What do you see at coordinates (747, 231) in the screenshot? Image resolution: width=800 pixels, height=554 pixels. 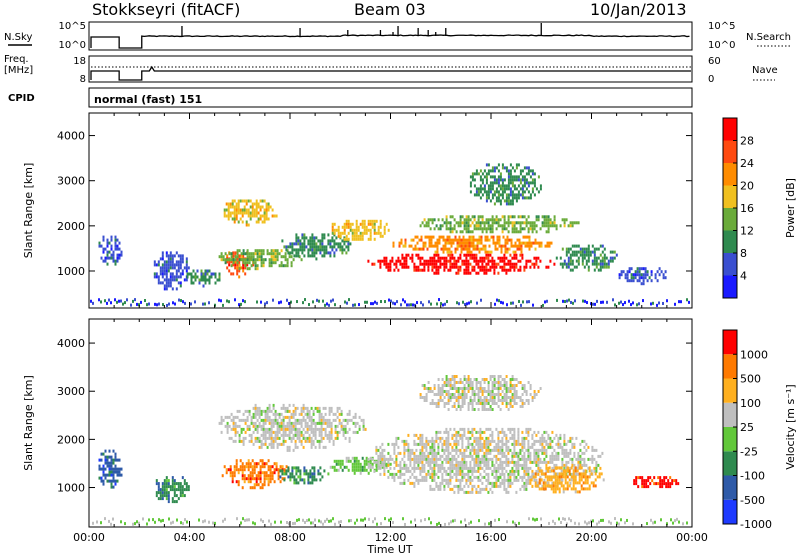 I see `power-colorbar-tick-2: 12` at bounding box center [747, 231].